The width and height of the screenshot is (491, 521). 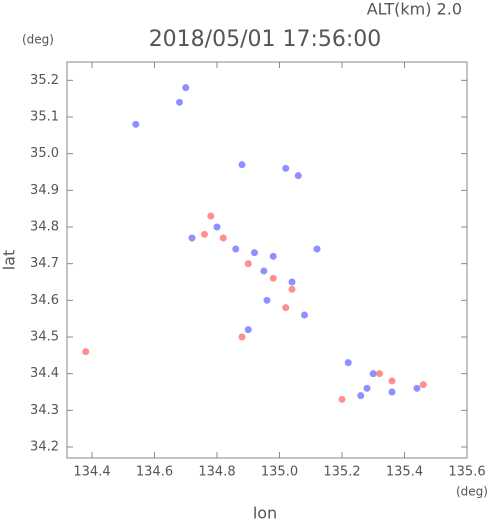 I want to click on y-tick-label: 35.0, so click(x=44, y=153).